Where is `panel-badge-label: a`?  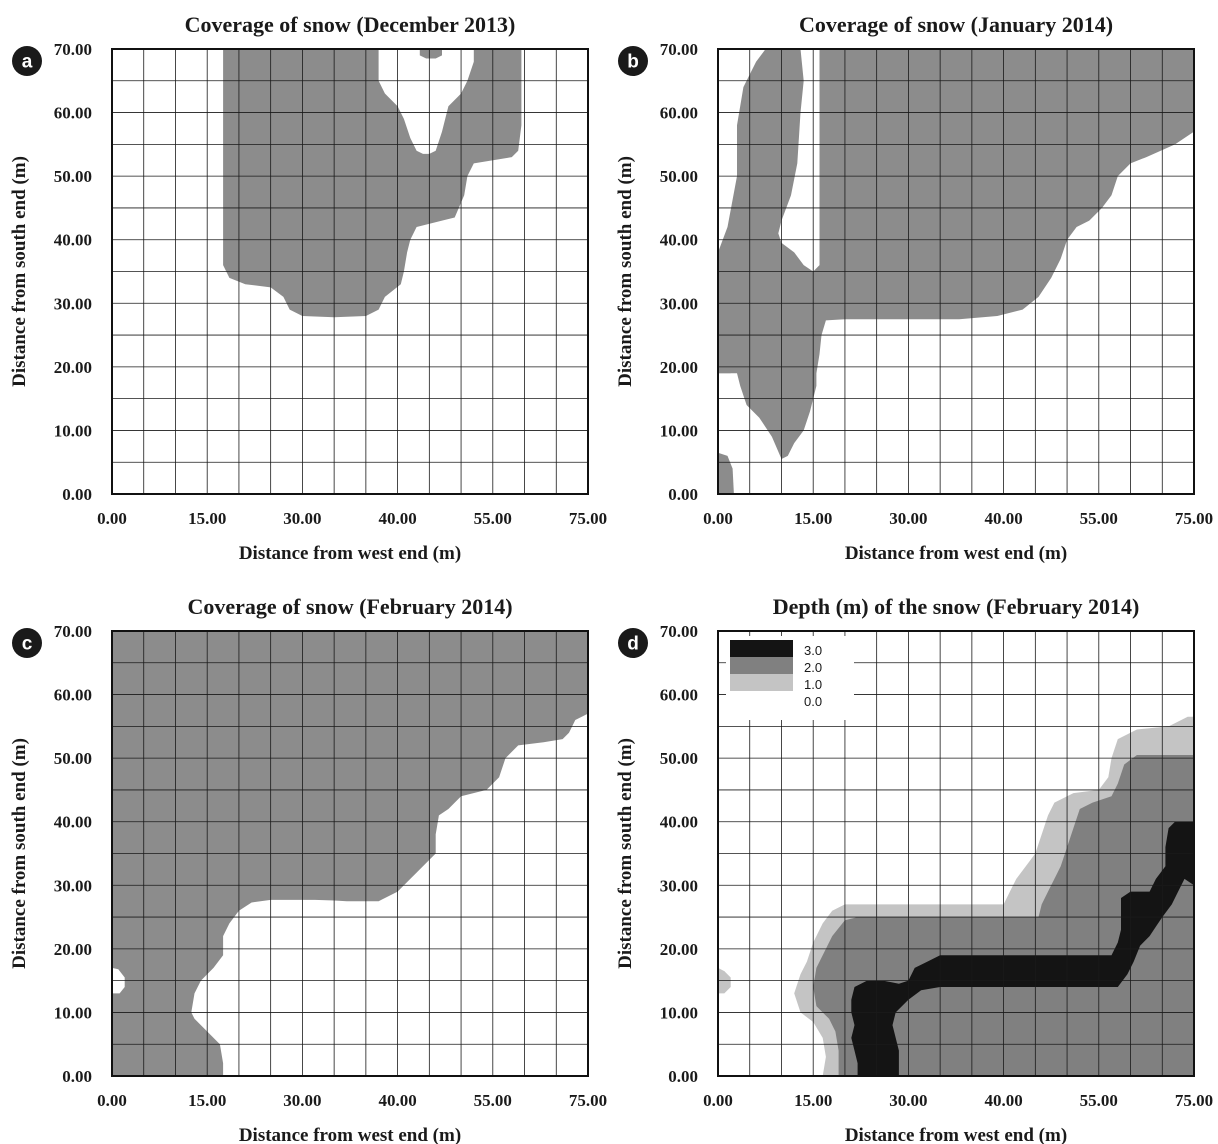
panel-badge-label: a is located at coordinates (27, 62).